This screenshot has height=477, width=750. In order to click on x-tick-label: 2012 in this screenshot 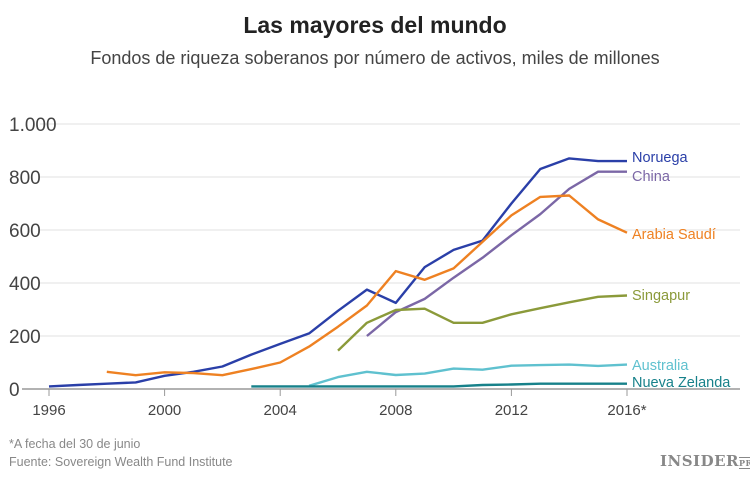, I will do `click(511, 410)`.